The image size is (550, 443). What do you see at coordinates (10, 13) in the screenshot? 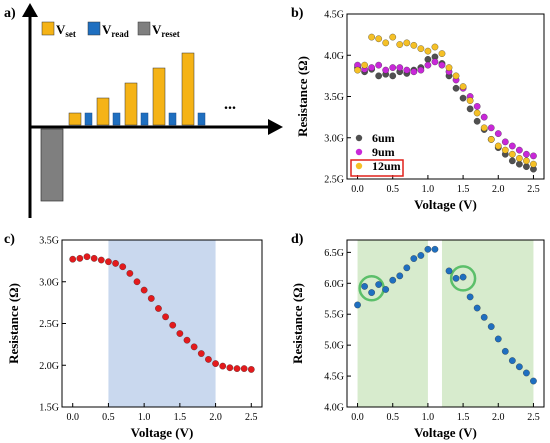
I see `panel-a-label: a)` at bounding box center [10, 13].